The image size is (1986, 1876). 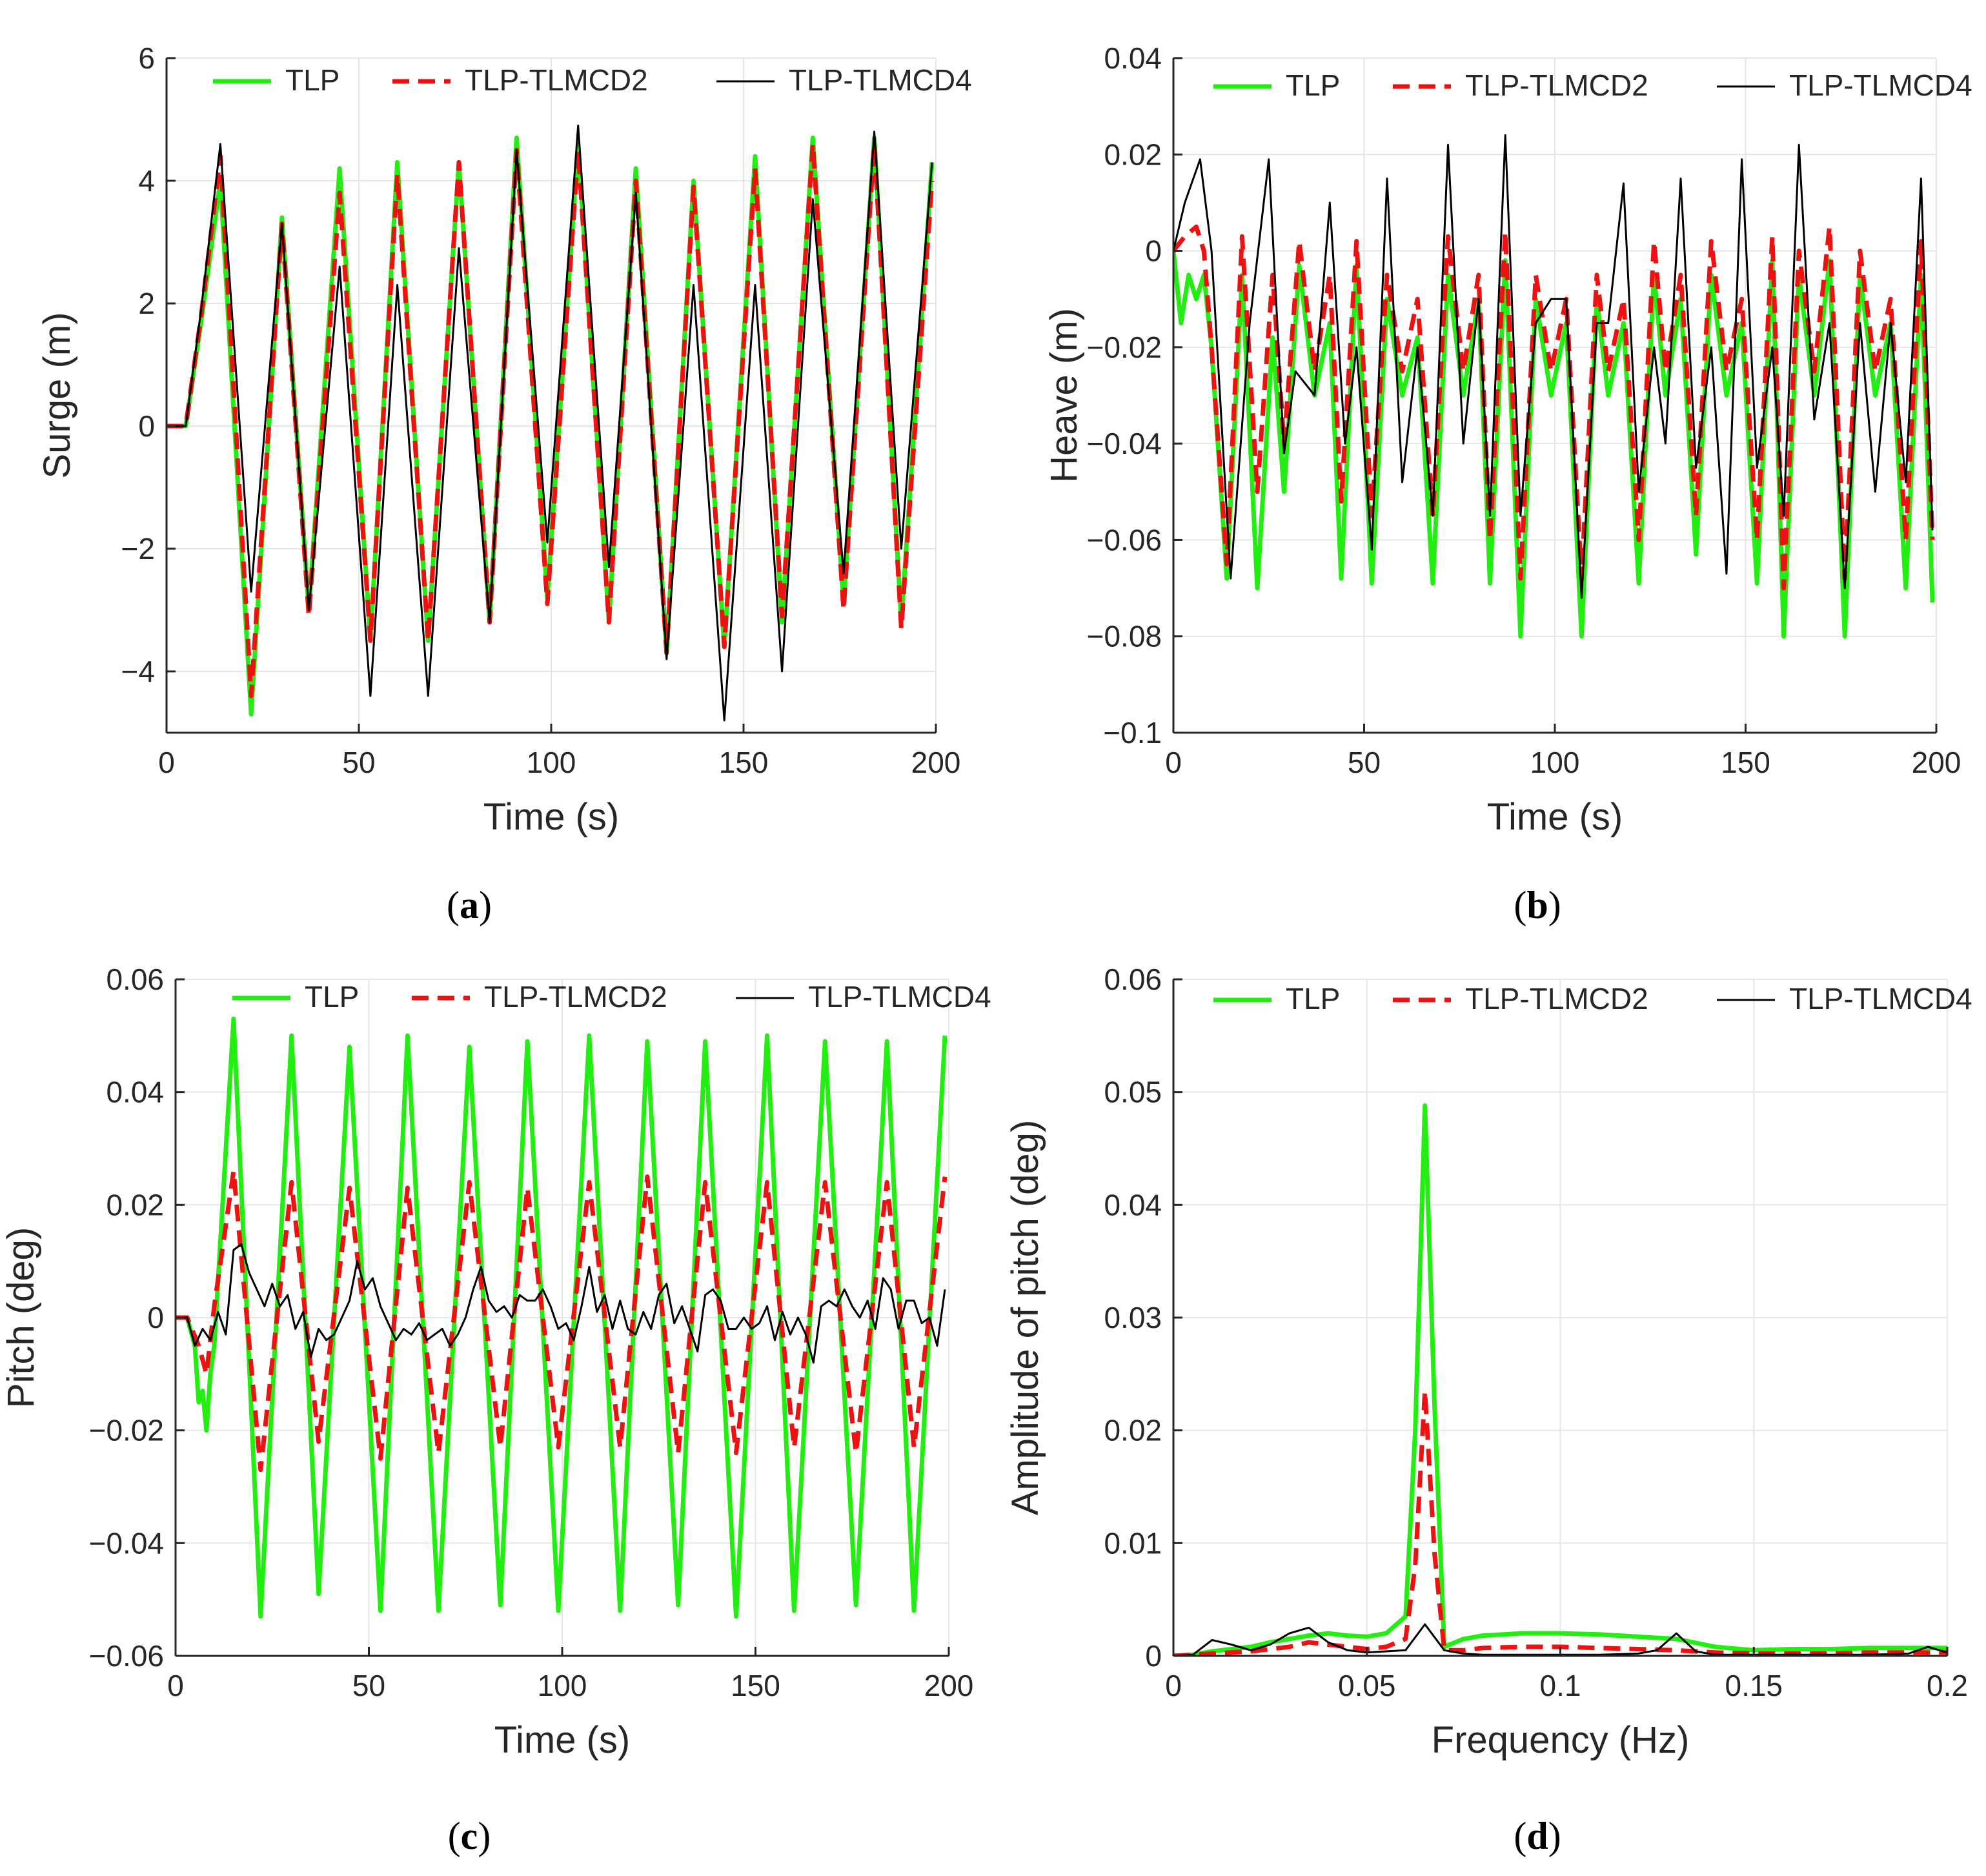 I want to click on y-axis-label: Pitch (deg), so click(x=21, y=1317).